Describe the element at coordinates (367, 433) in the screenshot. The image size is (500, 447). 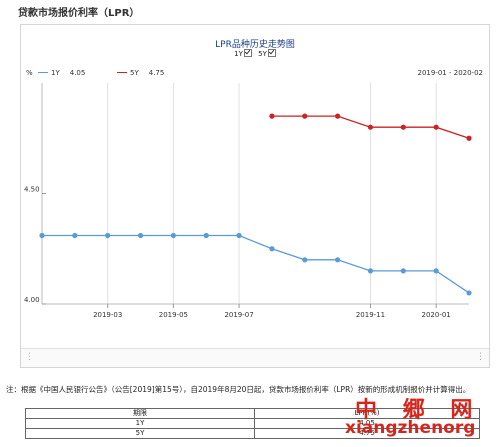
I see `table-cell-rate: 4.75` at that location.